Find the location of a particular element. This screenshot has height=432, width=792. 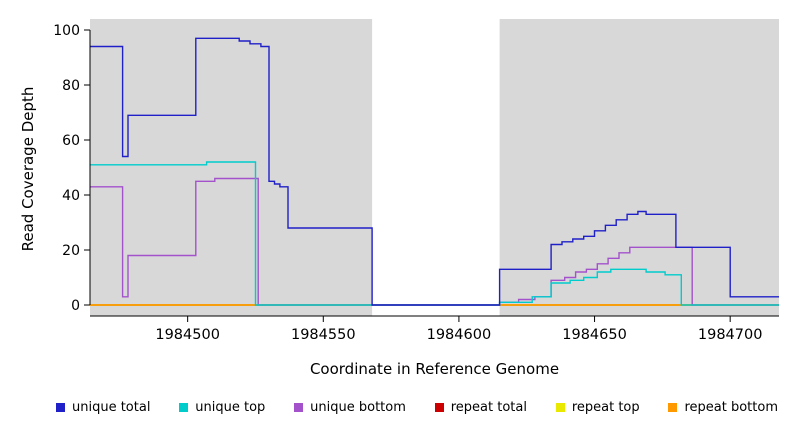

y-tick-label: 40 is located at coordinates (71, 196).